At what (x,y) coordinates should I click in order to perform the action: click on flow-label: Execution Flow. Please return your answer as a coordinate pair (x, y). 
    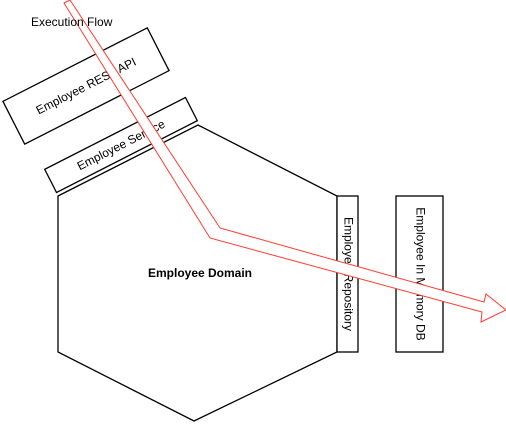
    Looking at the image, I should click on (72, 22).